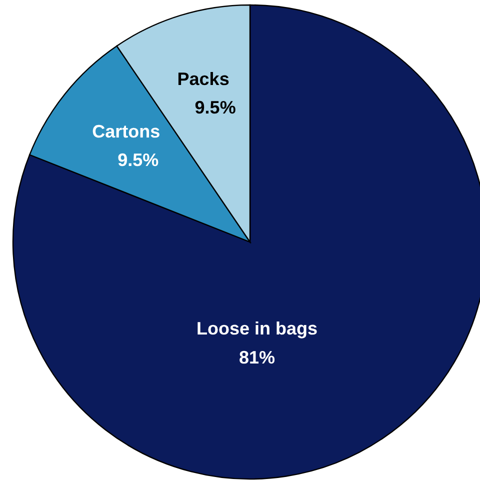 Image resolution: width=480 pixels, height=482 pixels. Describe the element at coordinates (203, 78) in the screenshot. I see `slice-label: Packs` at that location.